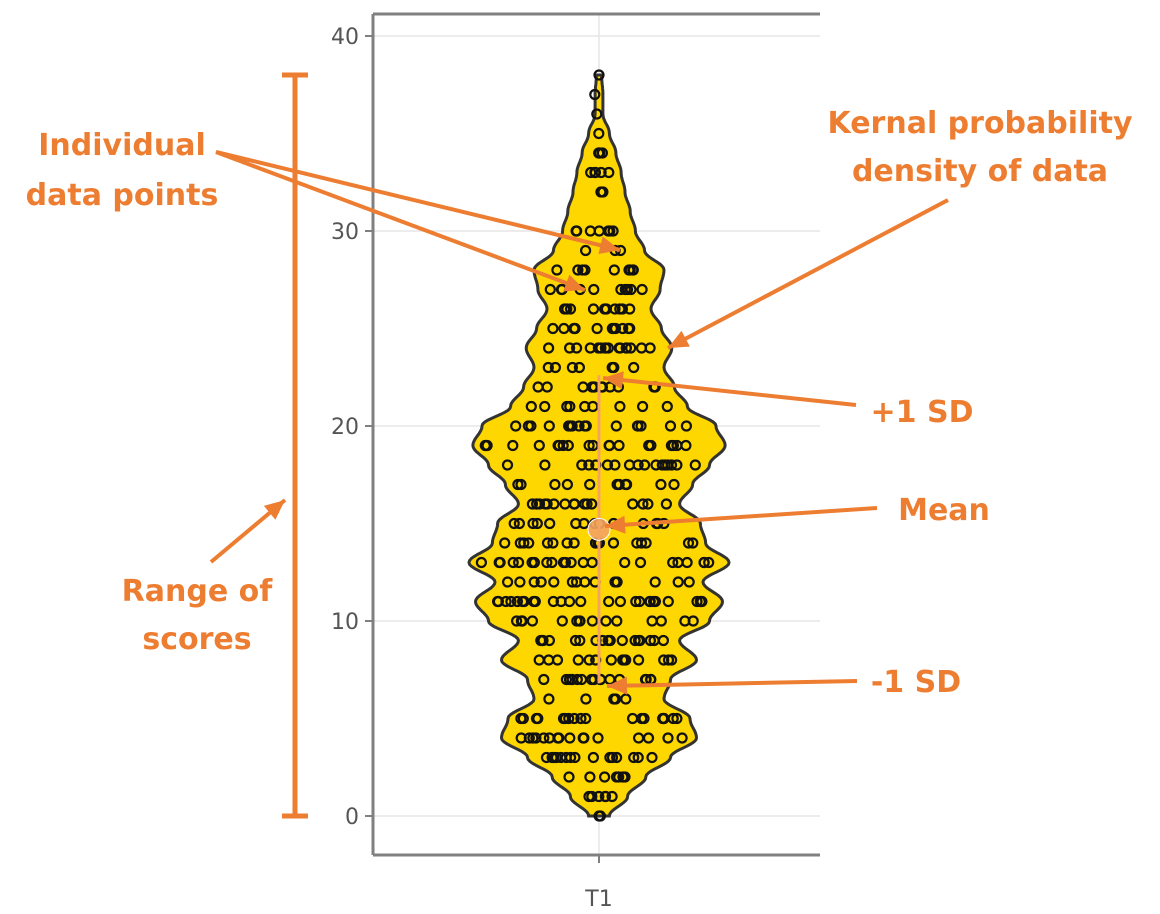 The height and width of the screenshot is (914, 1160). Describe the element at coordinates (598, 899) in the screenshot. I see `x-tick-label: T1` at that location.